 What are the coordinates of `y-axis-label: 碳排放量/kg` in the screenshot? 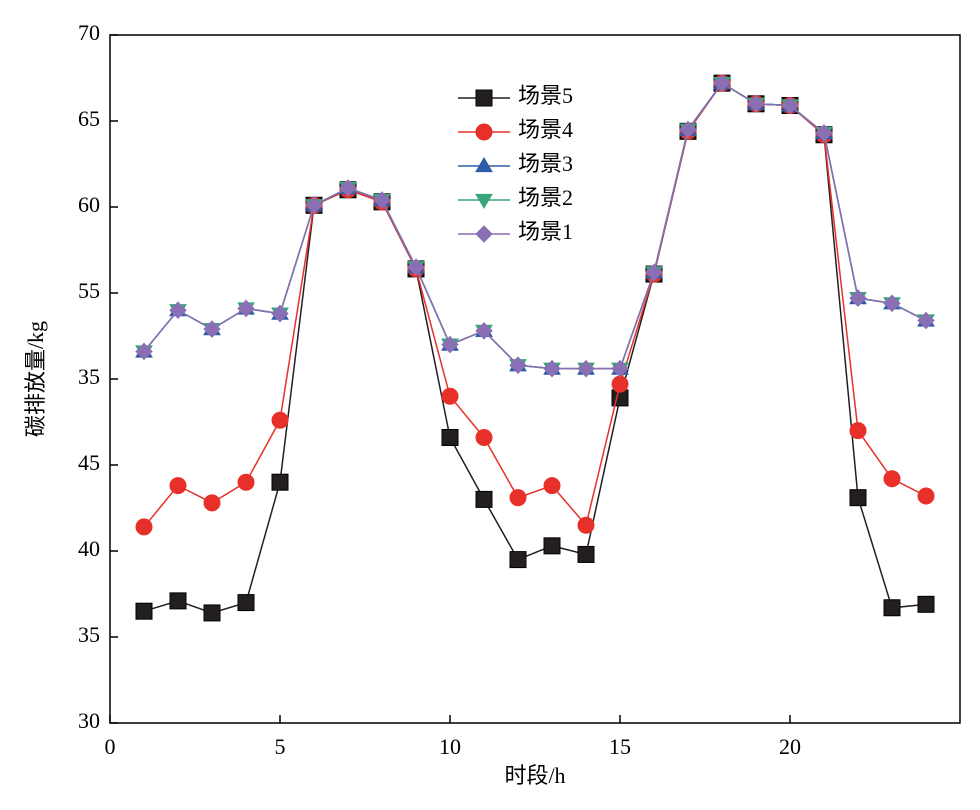 It's located at (35, 379).